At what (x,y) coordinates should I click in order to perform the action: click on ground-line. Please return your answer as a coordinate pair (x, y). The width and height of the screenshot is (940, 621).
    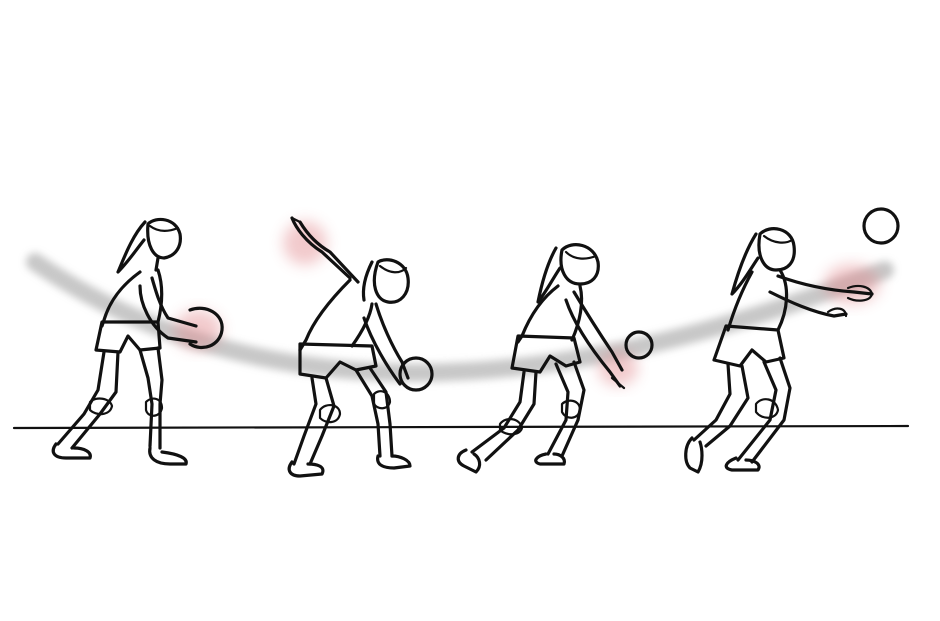
    Looking at the image, I should click on (461, 427).